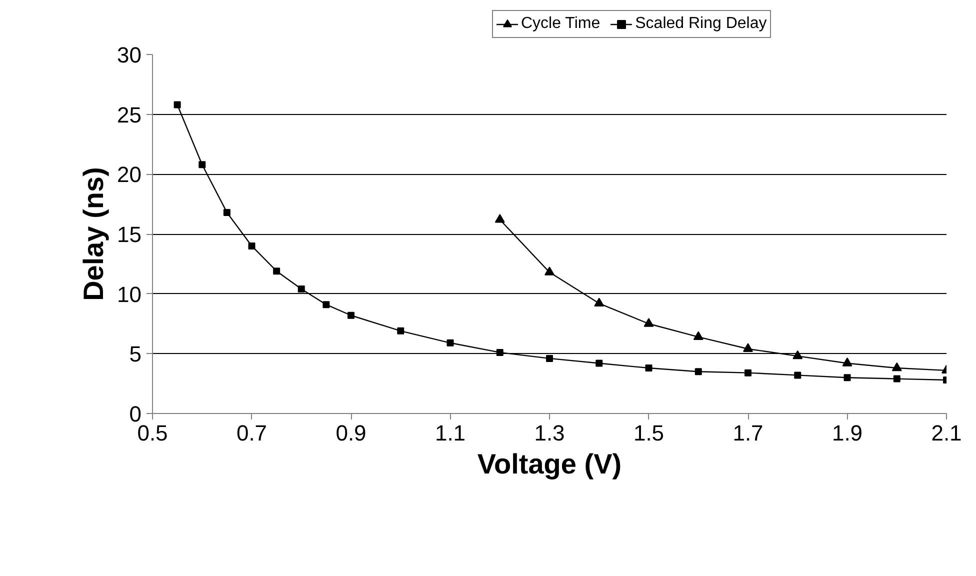 Image resolution: width=976 pixels, height=576 pixels. Describe the element at coordinates (129, 115) in the screenshot. I see `y-tick-label: 25` at that location.